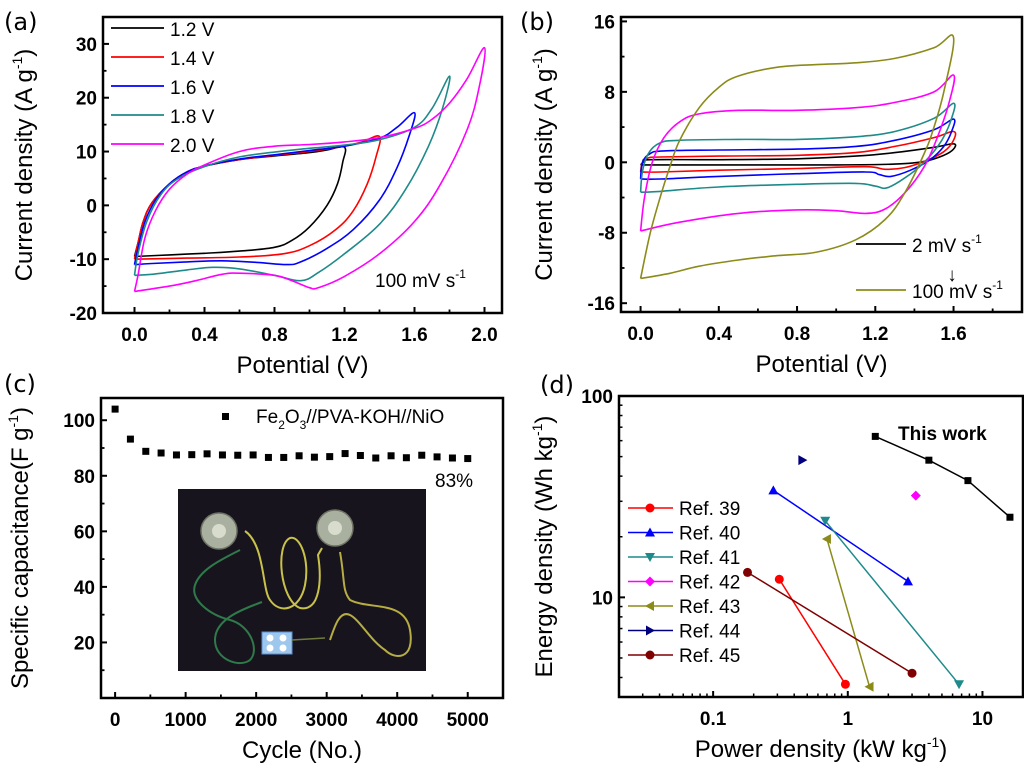  Describe the element at coordinates (454, 481) in the screenshot. I see `retention-annotation: 83%` at that location.